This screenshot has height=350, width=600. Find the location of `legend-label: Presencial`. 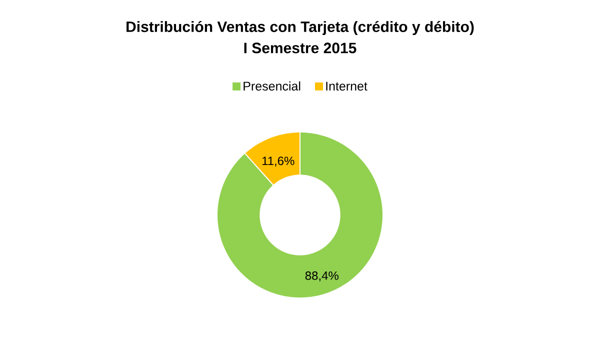

legend-label: Presencial is located at coordinates (272, 86).